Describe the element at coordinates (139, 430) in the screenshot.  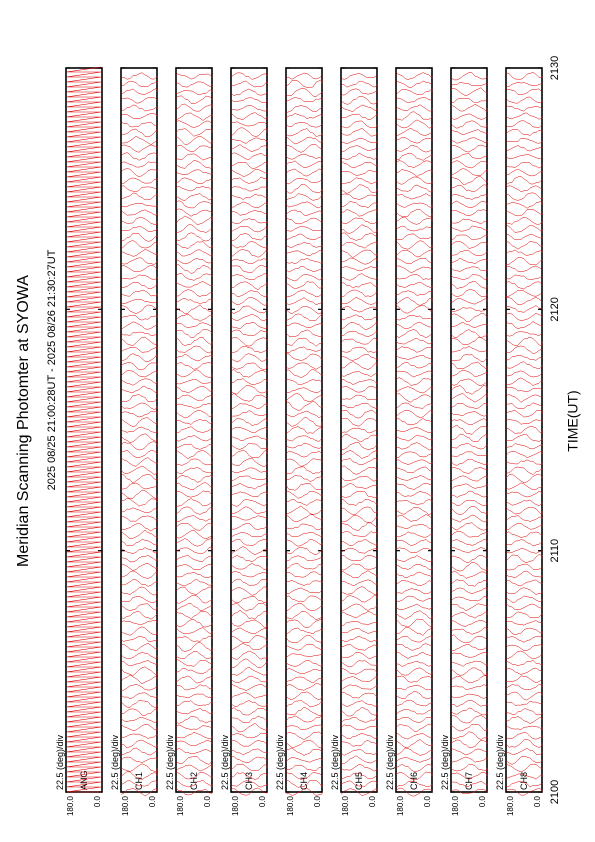
I see `panel-frame` at that location.